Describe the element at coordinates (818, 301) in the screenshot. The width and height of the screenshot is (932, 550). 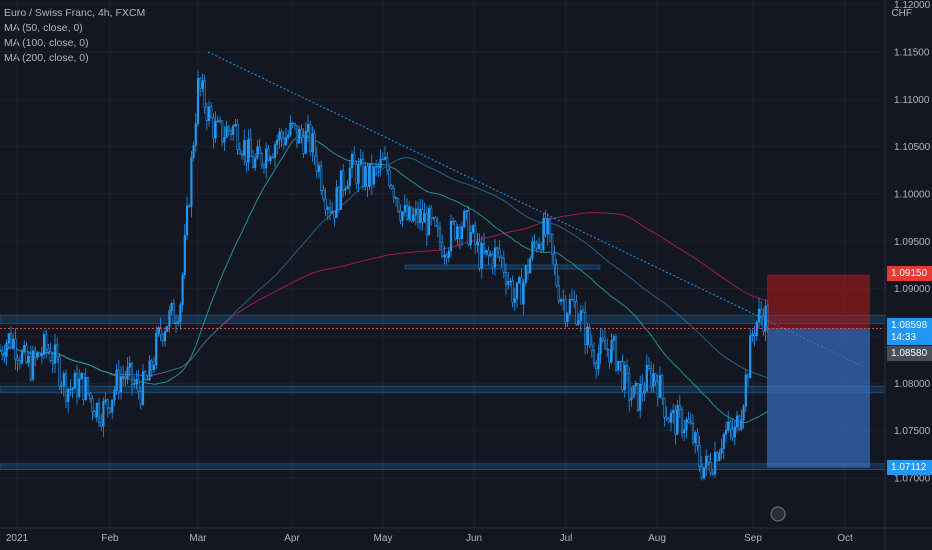
I see `stop-loss-zone` at that location.